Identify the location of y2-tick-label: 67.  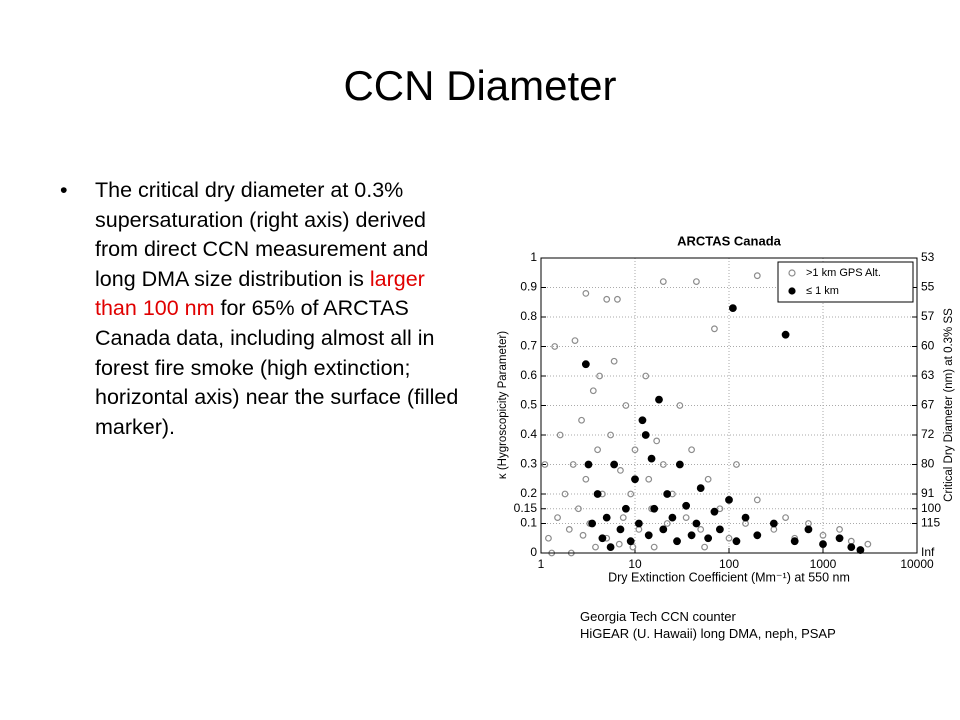
(928, 405).